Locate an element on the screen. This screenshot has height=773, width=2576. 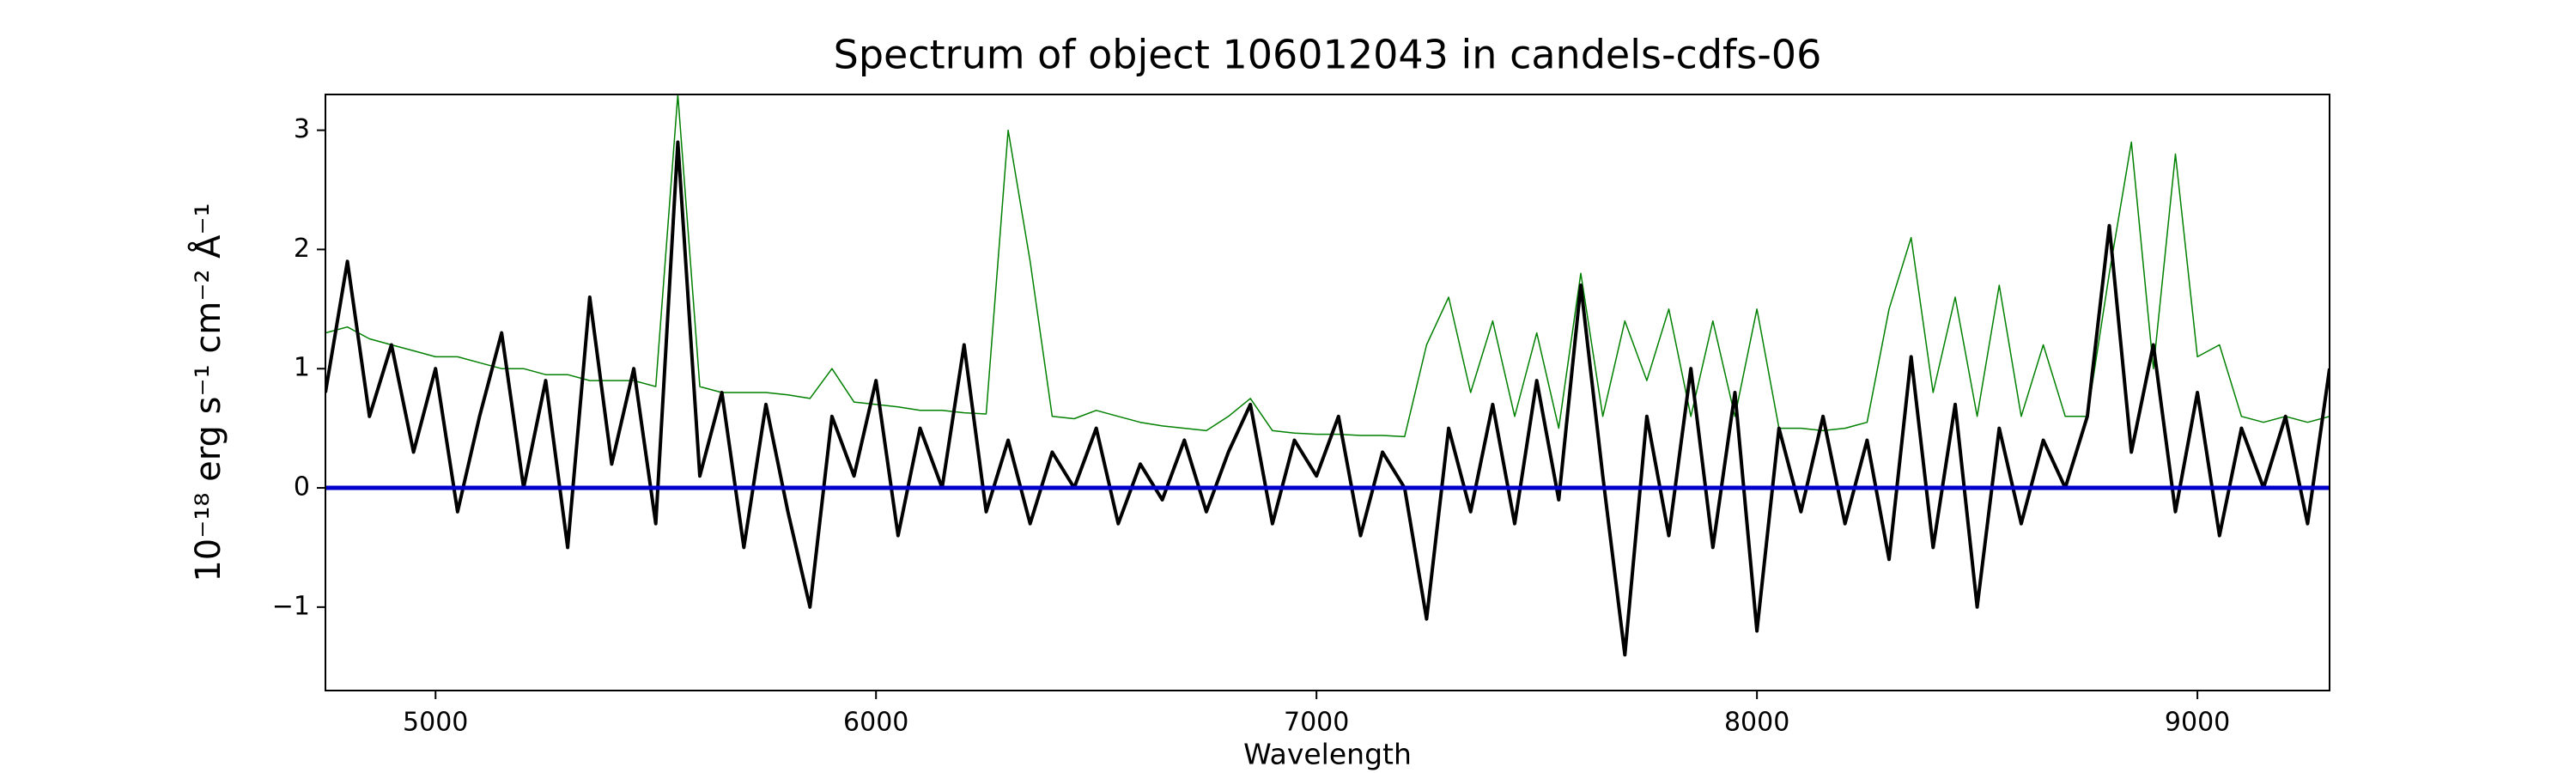
y-tick-label: 0 is located at coordinates (302, 487).